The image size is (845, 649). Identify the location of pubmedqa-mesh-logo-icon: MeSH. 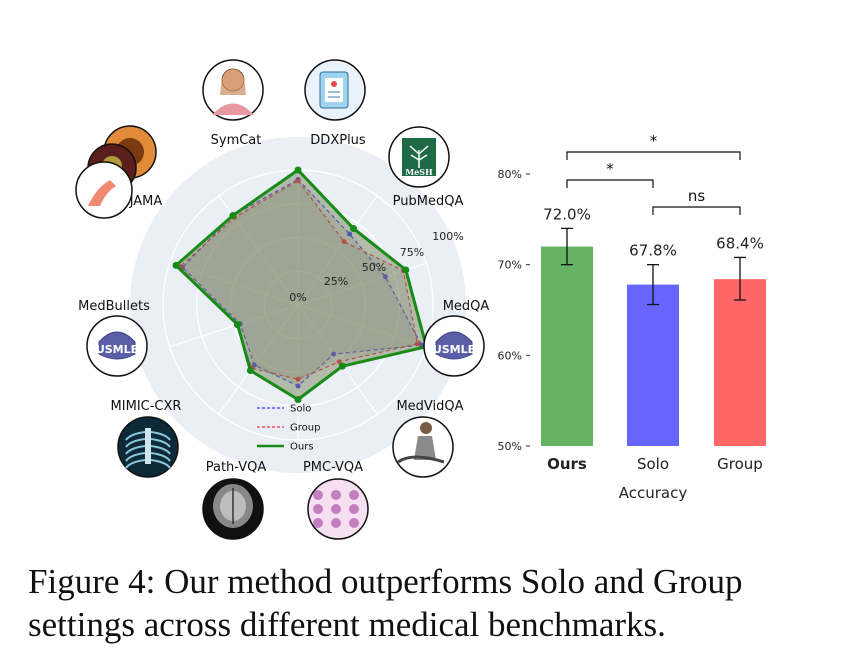
(419, 157).